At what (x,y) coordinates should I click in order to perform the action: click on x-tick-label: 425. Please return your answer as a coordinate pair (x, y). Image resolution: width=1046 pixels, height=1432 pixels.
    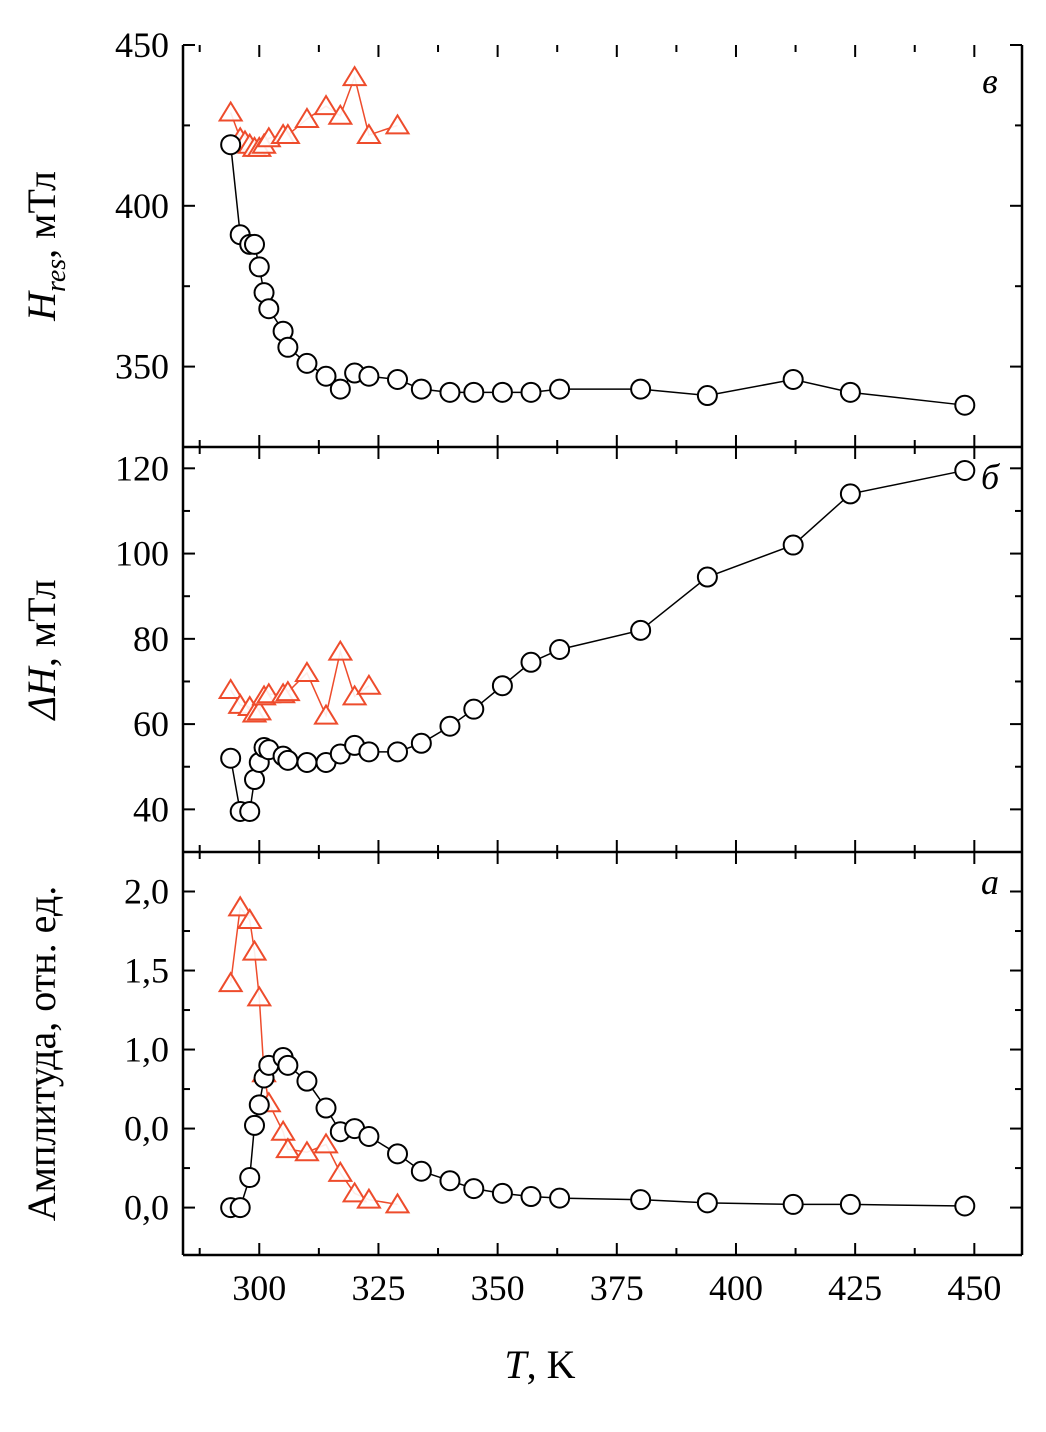
    Looking at the image, I should click on (855, 1288).